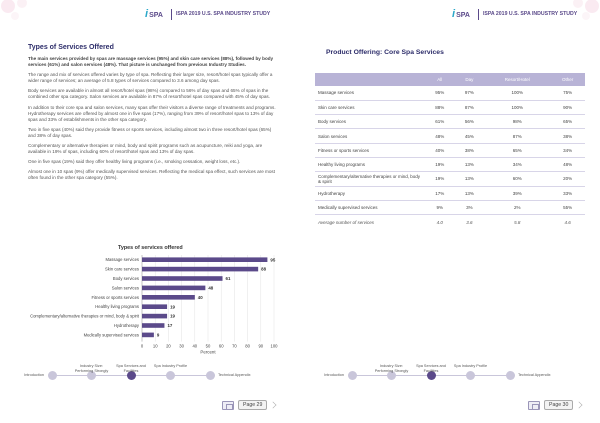 The height and width of the screenshot is (423, 600). What do you see at coordinates (385, 52) in the screenshot?
I see `section-title: Product Offering: Core Spa Services` at bounding box center [385, 52].